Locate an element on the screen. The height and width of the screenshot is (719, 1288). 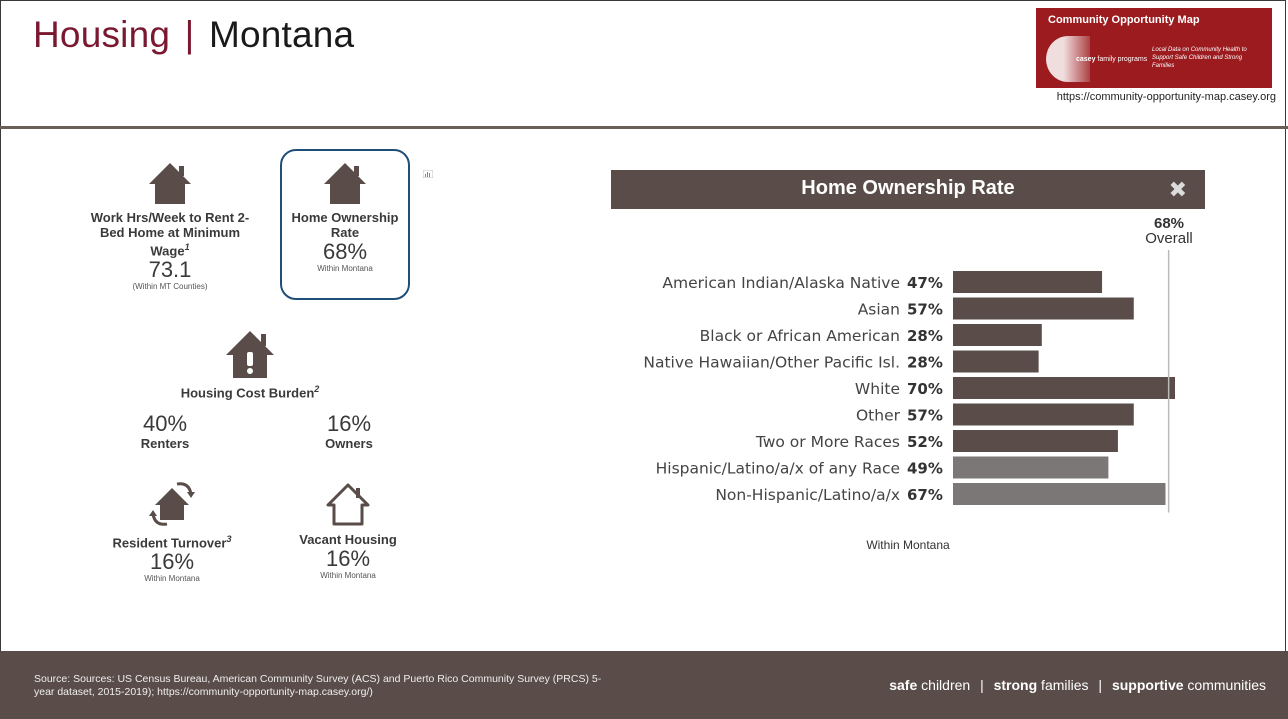
title-topic: Housing is located at coordinates (102, 34).